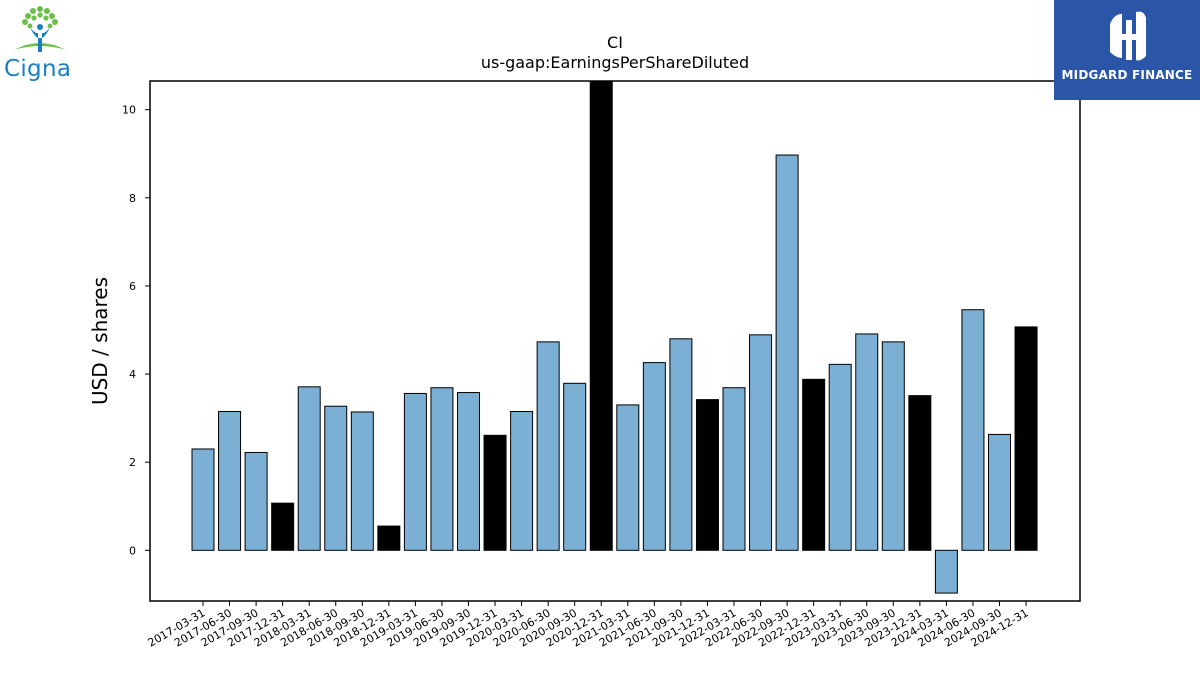 The height and width of the screenshot is (675, 1200). I want to click on midgard-finance-logo: MIDGARD FINANCE, so click(1127, 50).